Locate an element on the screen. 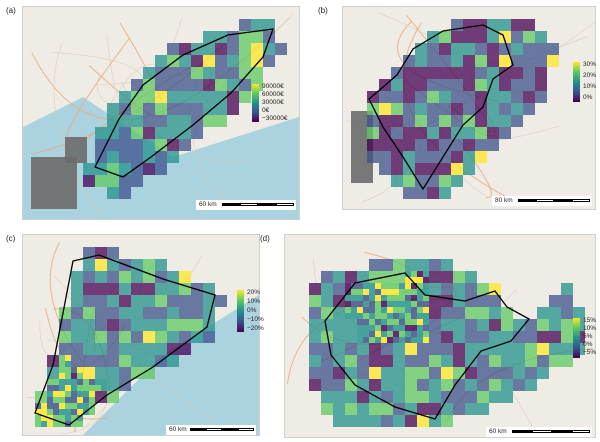 The width and height of the screenshot is (600, 442). legend-b-tick: 20% is located at coordinates (590, 75).